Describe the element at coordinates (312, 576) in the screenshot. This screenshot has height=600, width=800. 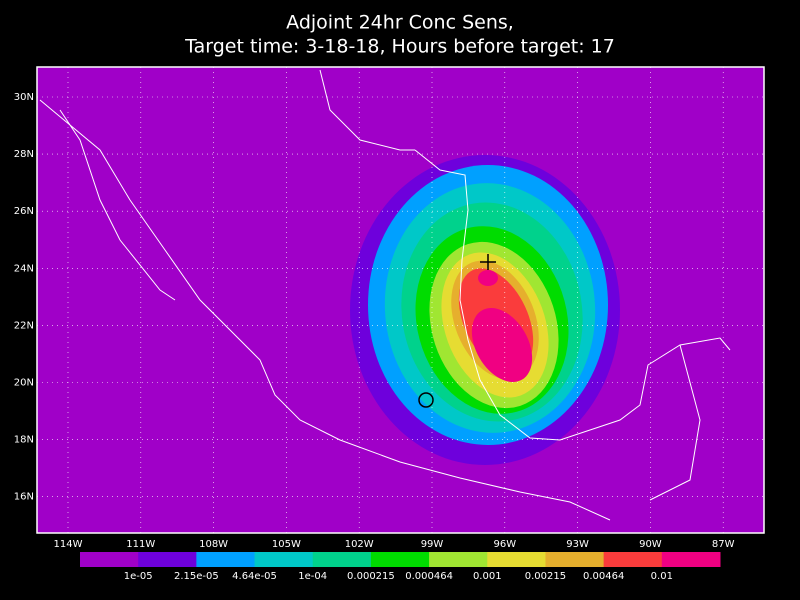
I see `colorbar-label: 1e-04` at that location.